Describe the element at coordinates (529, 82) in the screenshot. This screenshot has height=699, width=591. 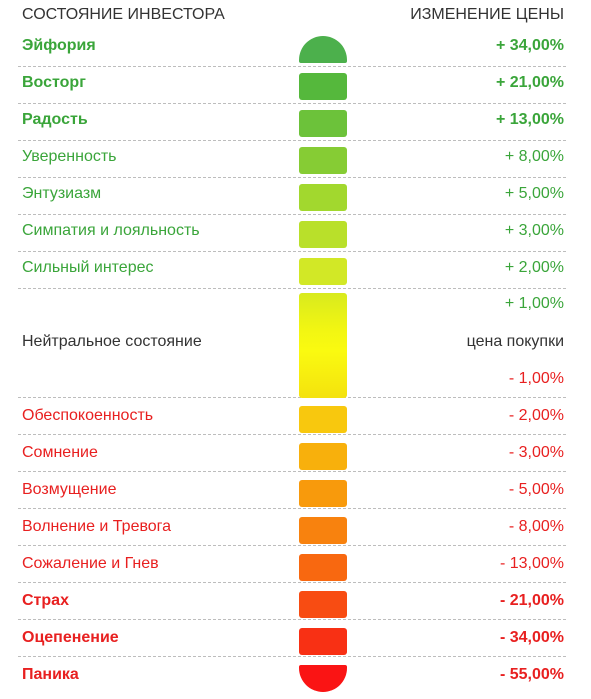
I see `price-change-value: + 21,00%` at that location.